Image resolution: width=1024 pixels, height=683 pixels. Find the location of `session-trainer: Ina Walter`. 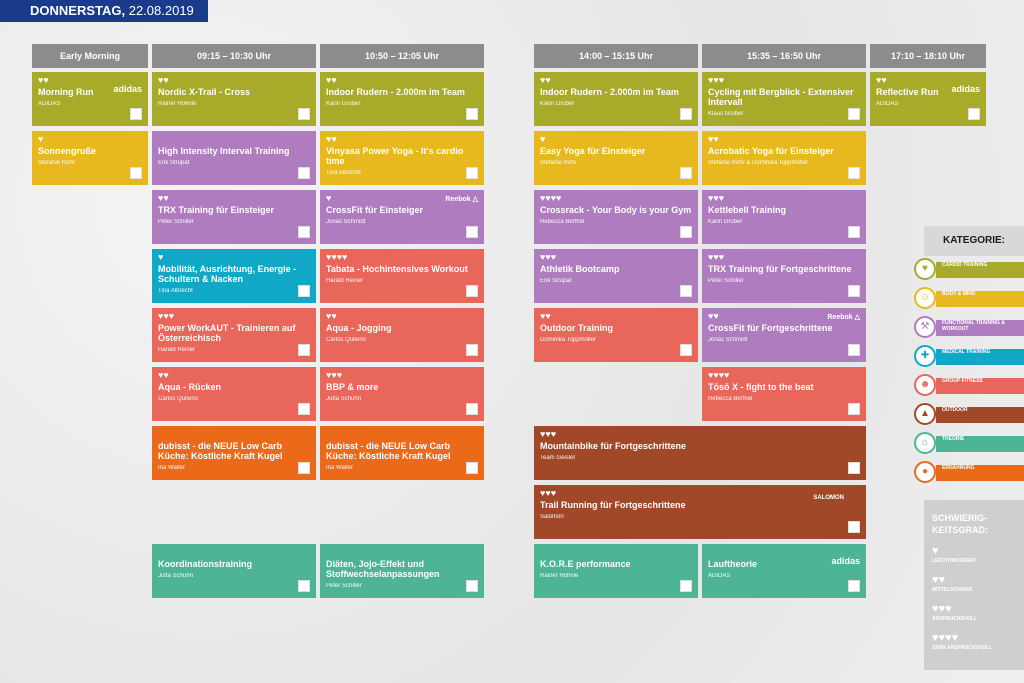

session-trainer: Ina Walter is located at coordinates (340, 468).